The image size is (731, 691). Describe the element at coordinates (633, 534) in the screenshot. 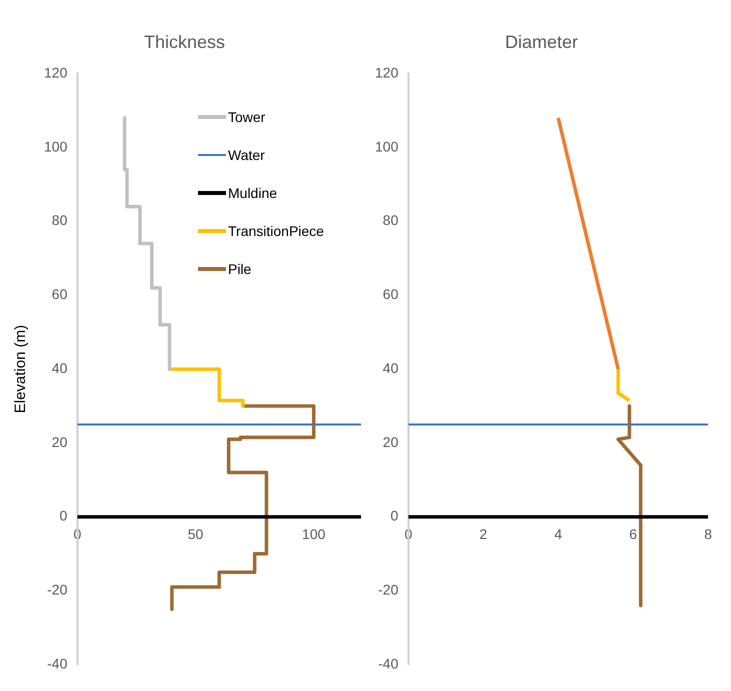

I see `x-tick-label: 6` at that location.